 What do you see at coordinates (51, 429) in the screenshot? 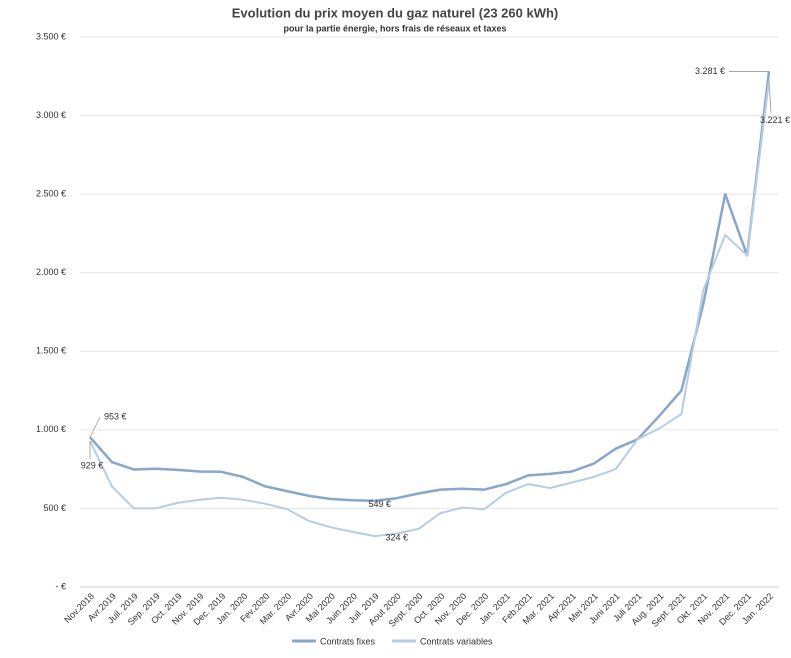
I see `y-tick-label: 1.000 €` at bounding box center [51, 429].